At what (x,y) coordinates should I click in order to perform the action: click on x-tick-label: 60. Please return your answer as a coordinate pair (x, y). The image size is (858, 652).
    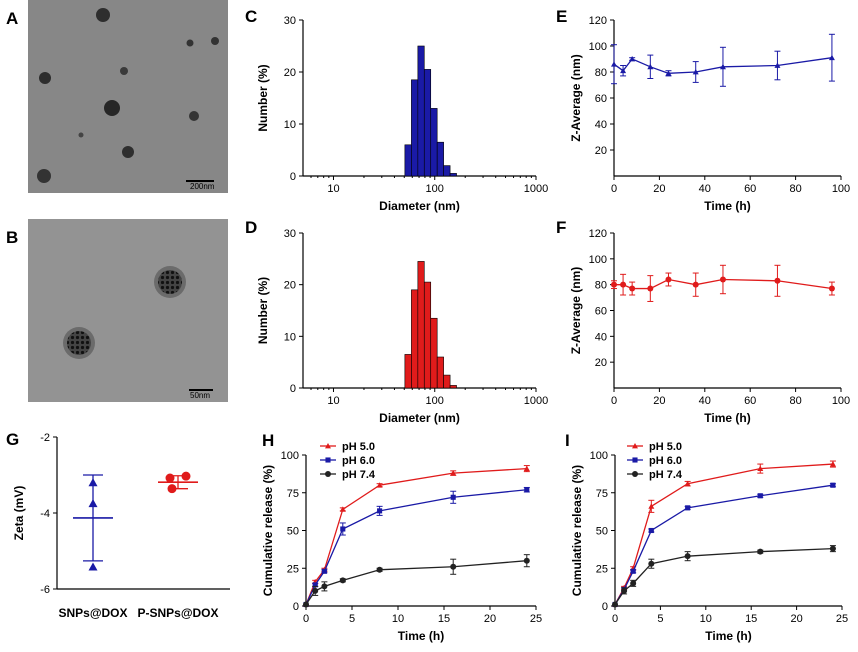
    Looking at the image, I should click on (750, 189).